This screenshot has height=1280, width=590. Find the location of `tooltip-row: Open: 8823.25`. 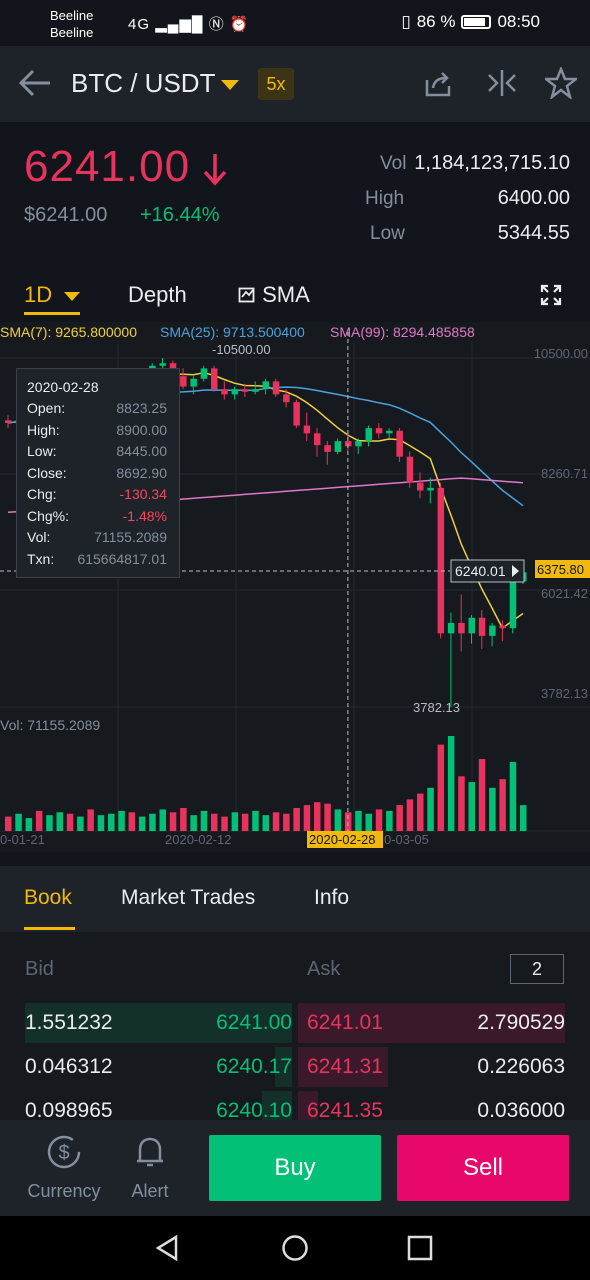

tooltip-row: Open: 8823.25 is located at coordinates (97, 410).